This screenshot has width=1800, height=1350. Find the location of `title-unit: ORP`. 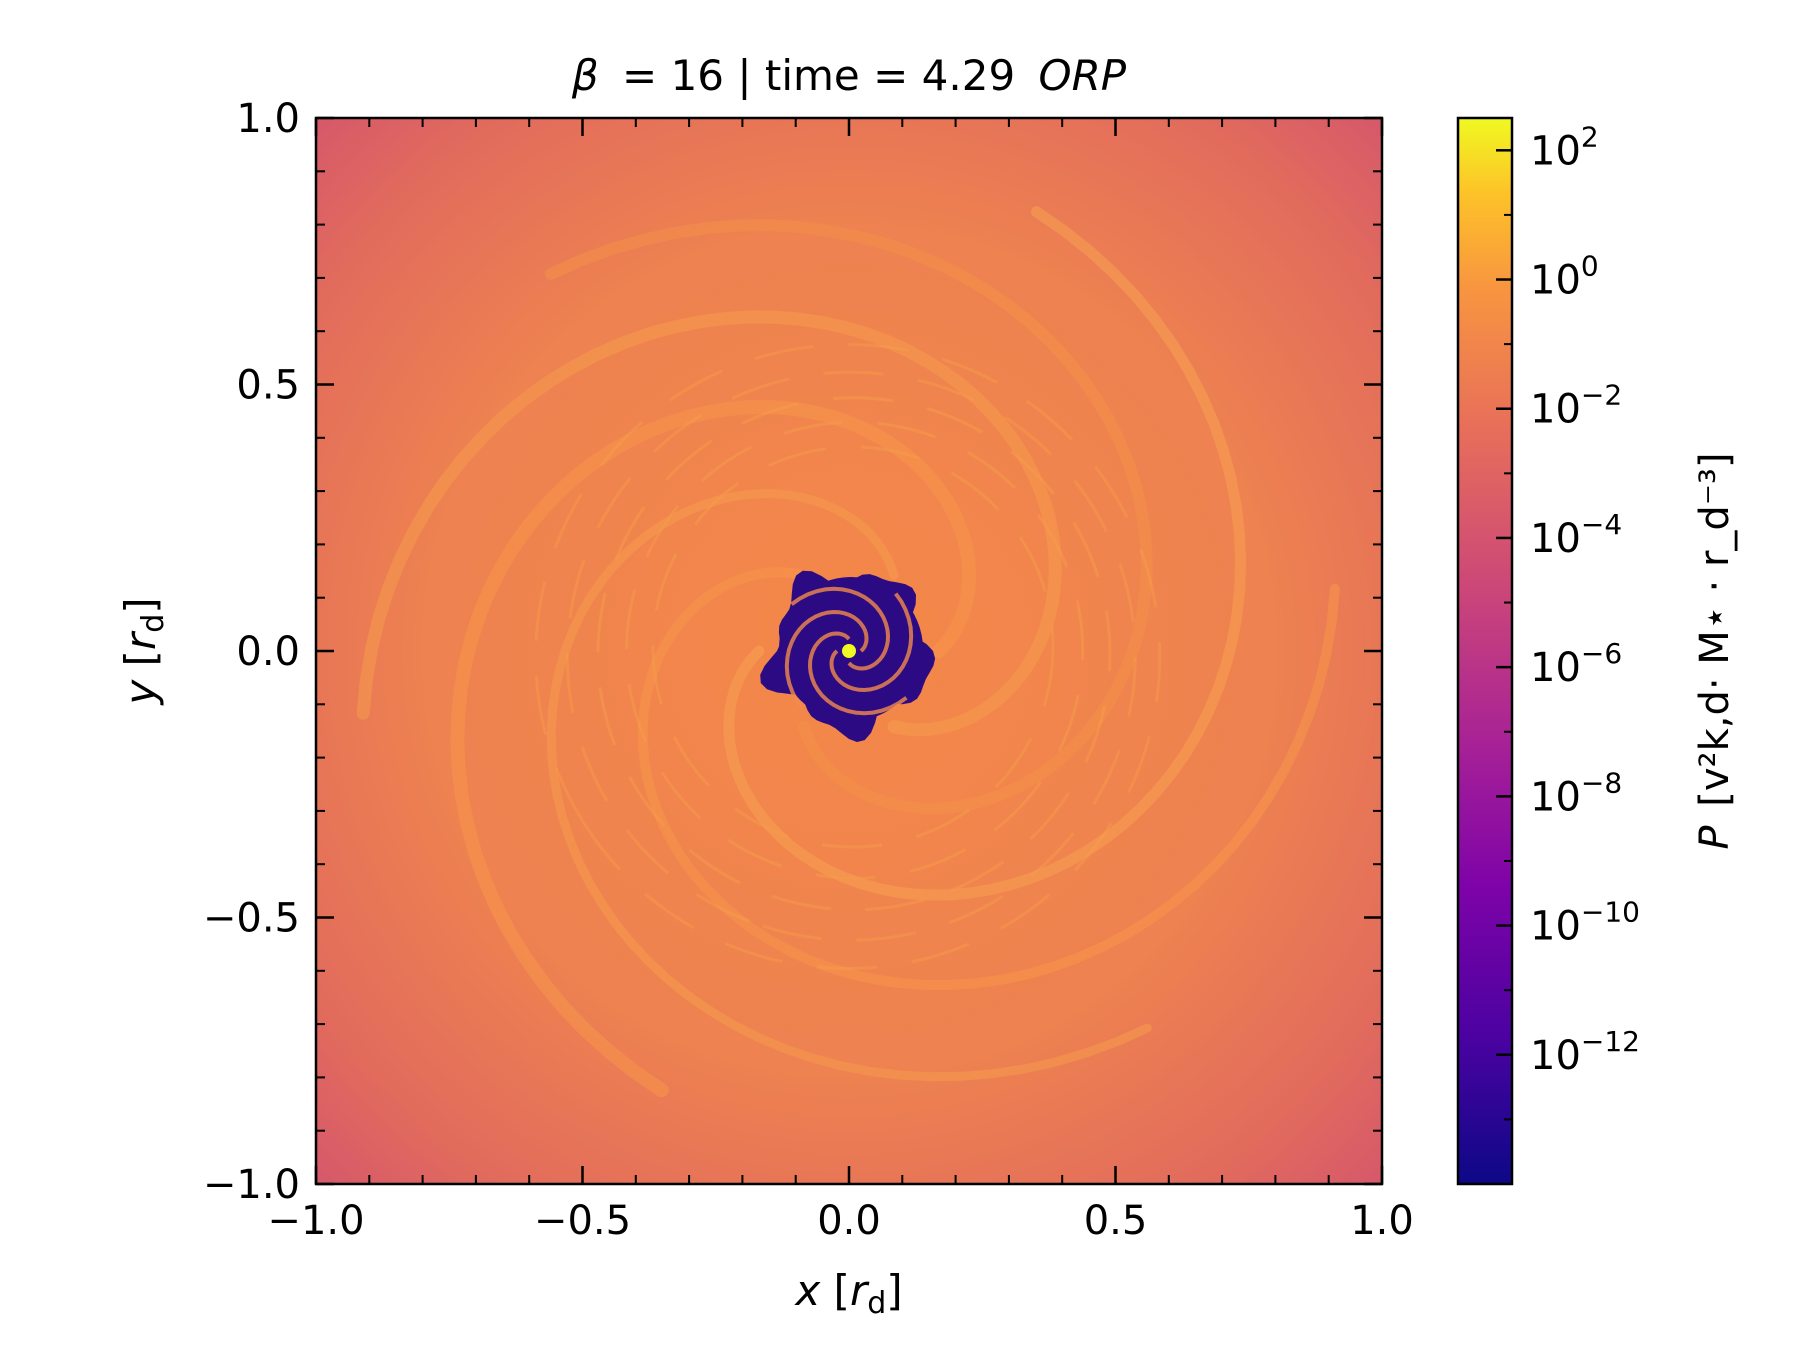

title-unit: ORP is located at coordinates (1083, 75).